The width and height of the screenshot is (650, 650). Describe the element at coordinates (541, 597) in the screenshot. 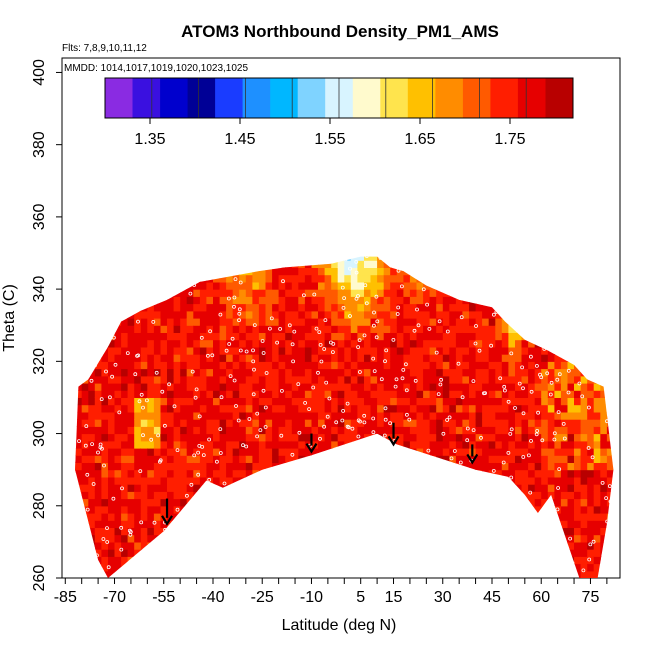

I see `x-tick-label: 60` at that location.